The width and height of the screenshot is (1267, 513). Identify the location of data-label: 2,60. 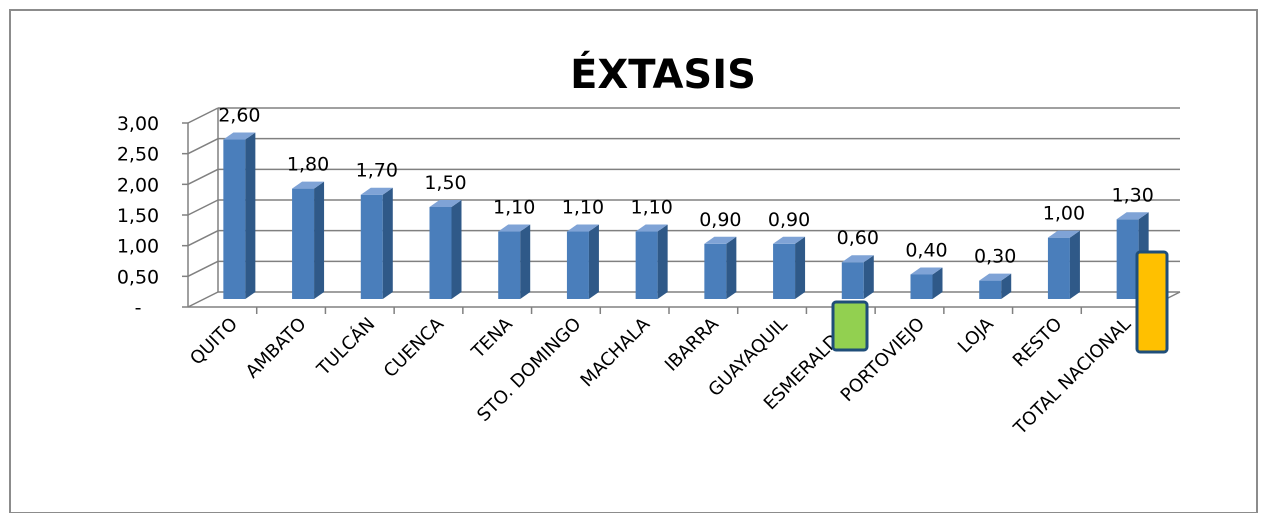
(239, 116).